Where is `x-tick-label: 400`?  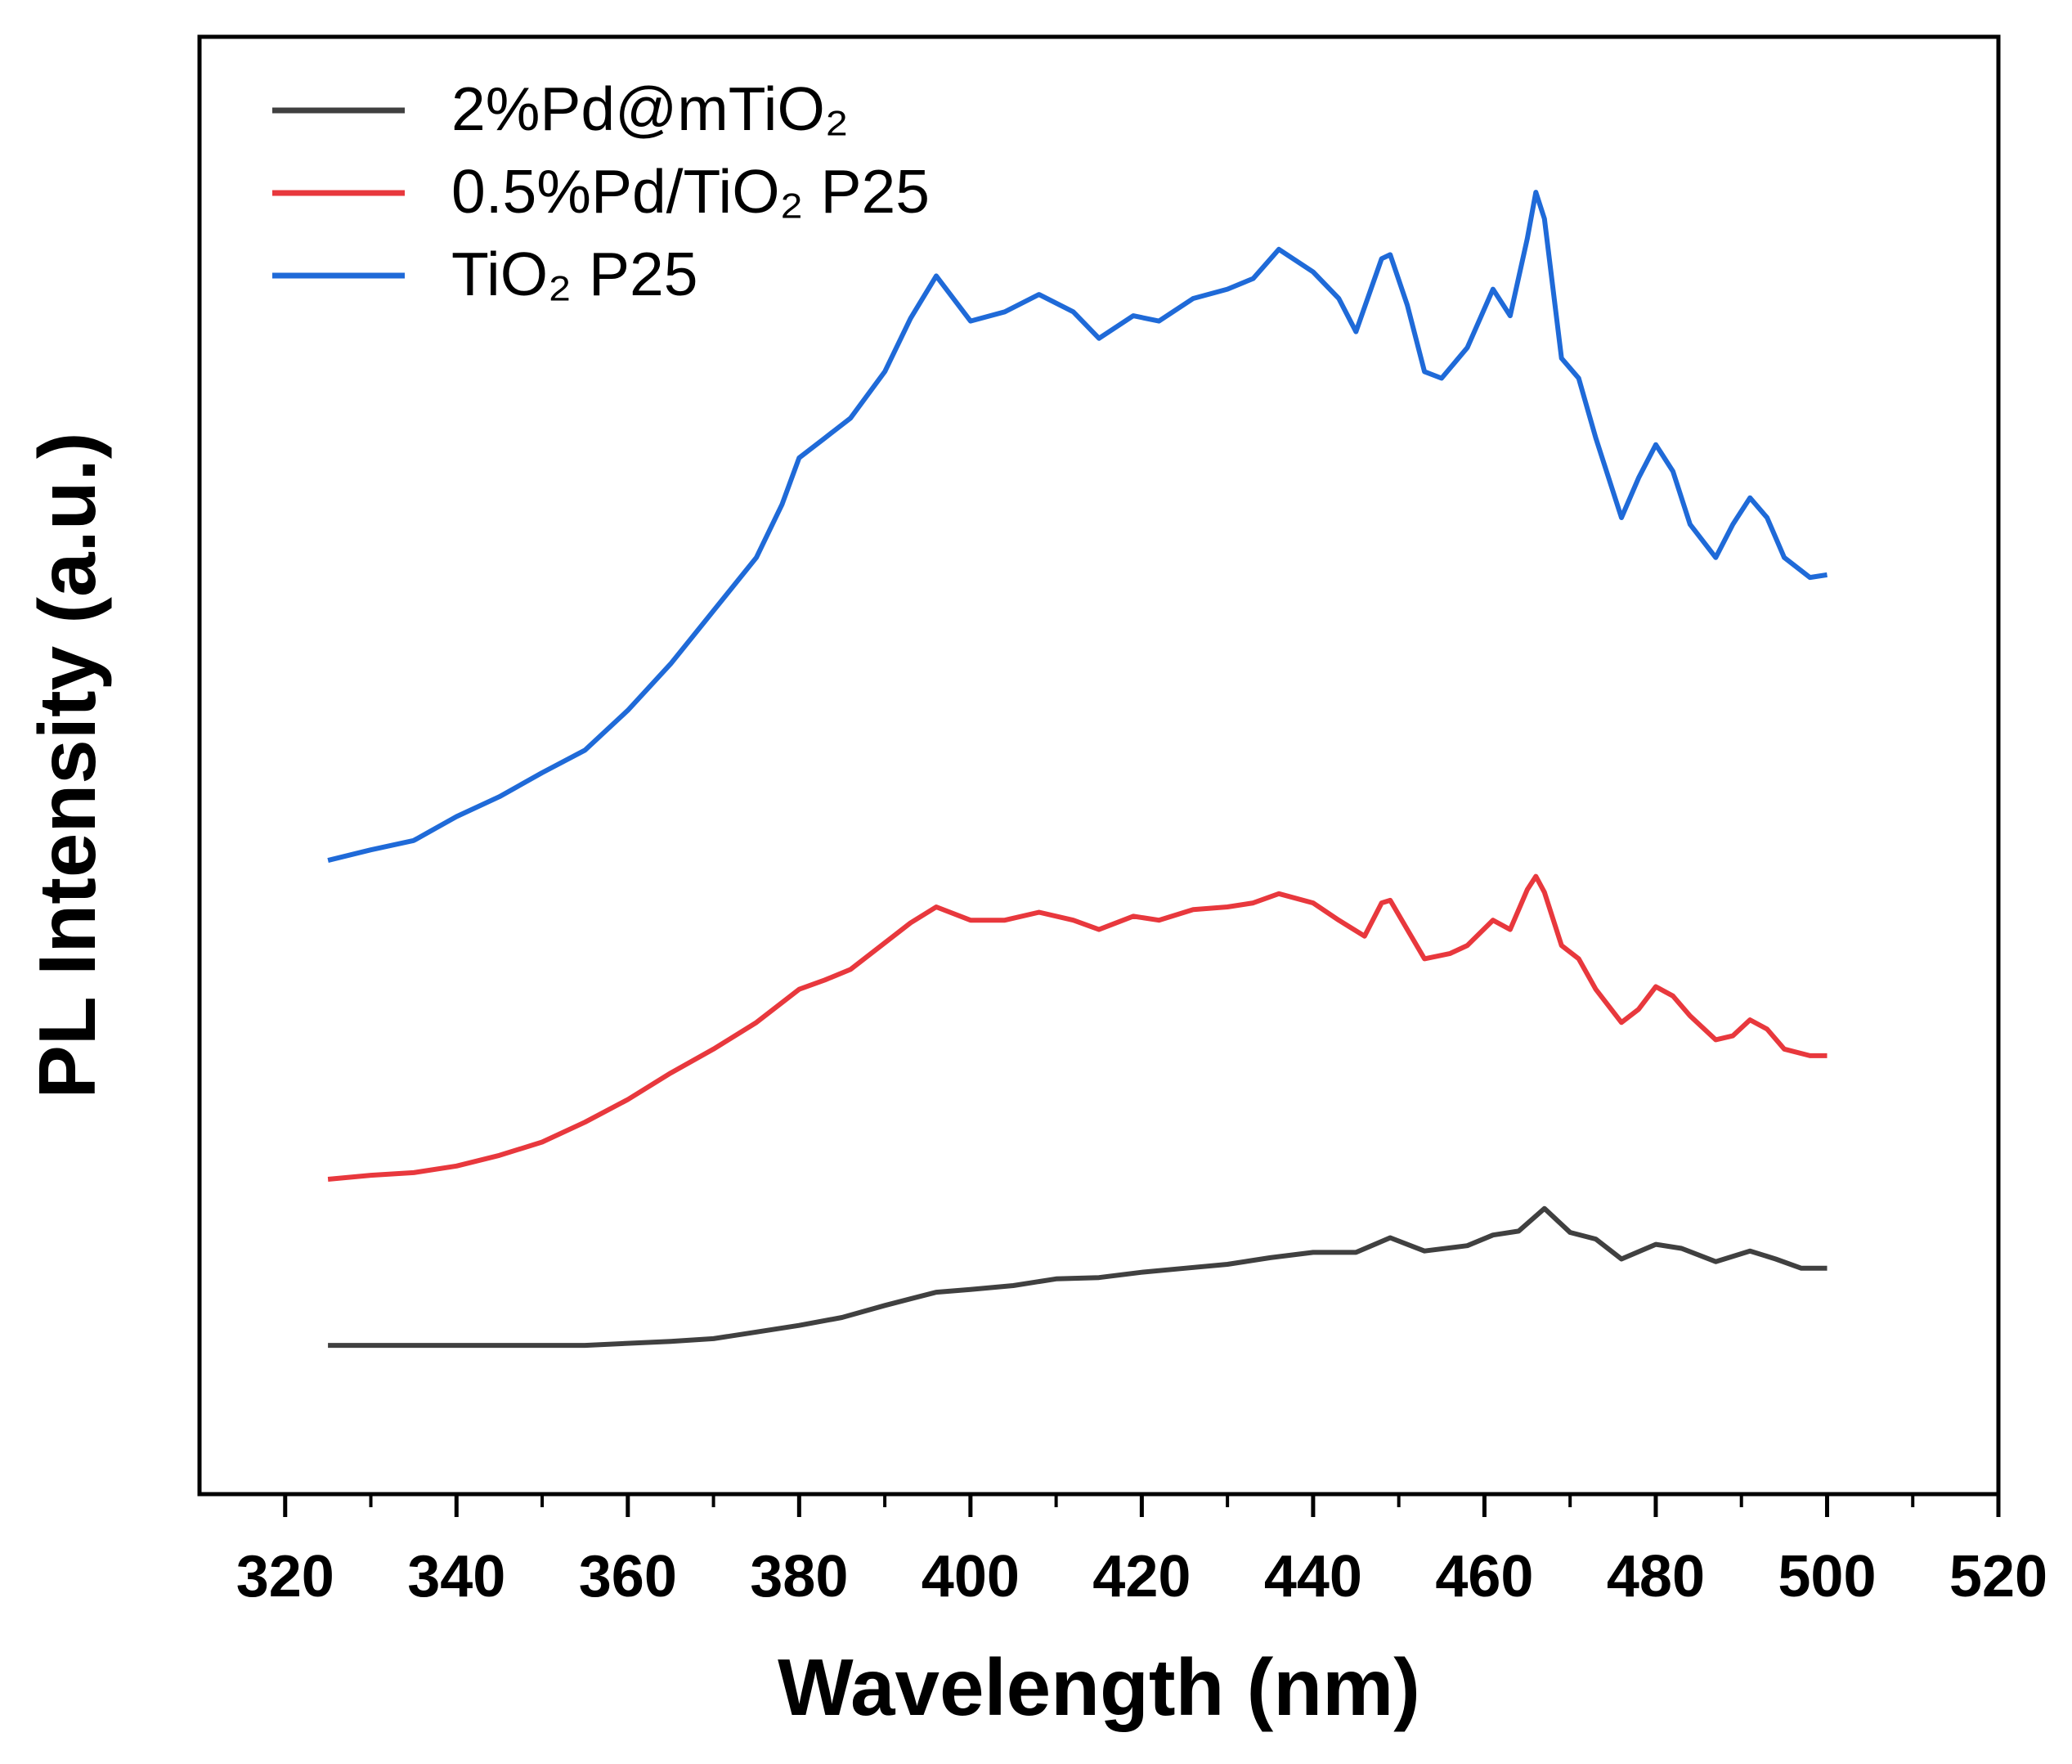
x-tick-label: 400 is located at coordinates (971, 1576).